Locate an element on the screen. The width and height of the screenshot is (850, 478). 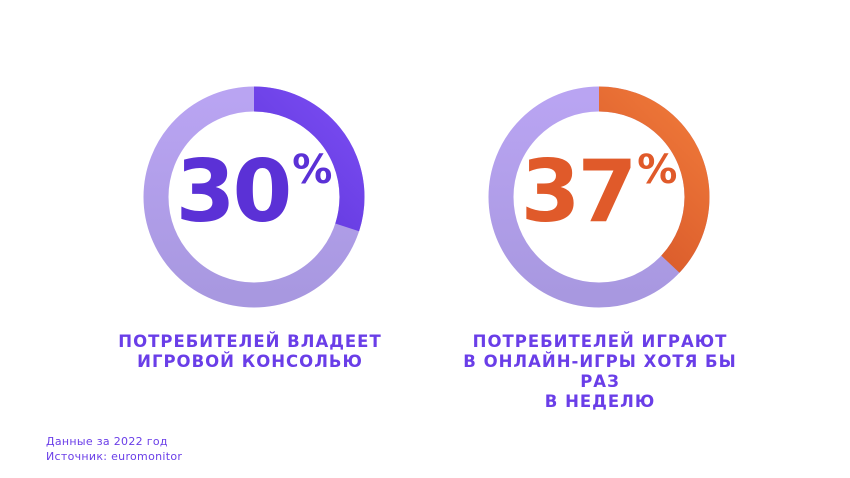
caption-line: ПОТРЕБИТЕЛЕЙ ИГРАЮТ is located at coordinates (600, 341).